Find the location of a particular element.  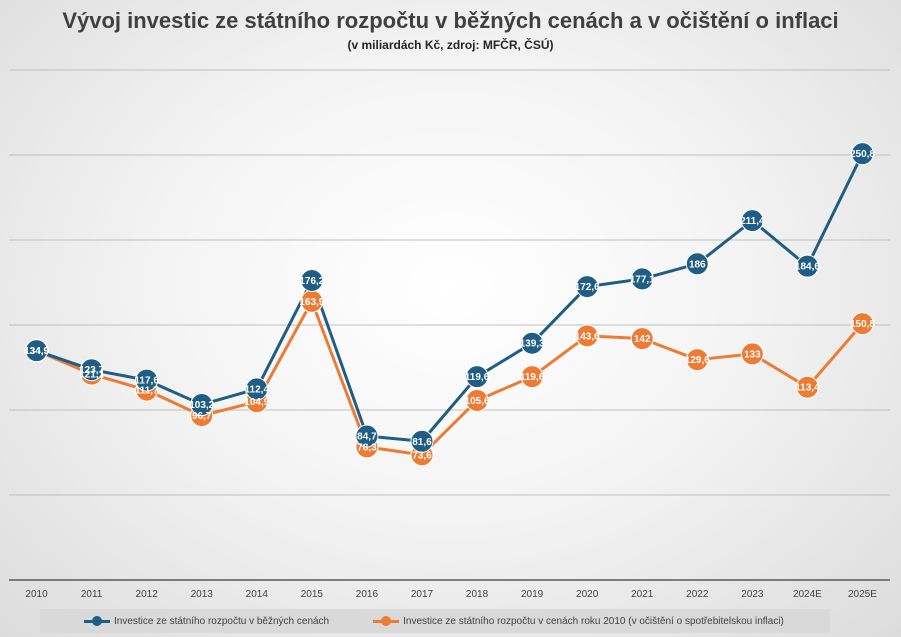

data-label-nominal: 103,2 is located at coordinates (201, 405).